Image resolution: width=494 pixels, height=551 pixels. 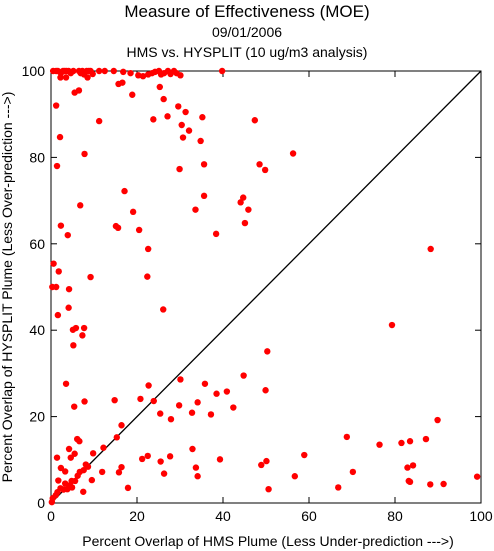 I want to click on y-tick-label: 40, so click(x=37, y=330).